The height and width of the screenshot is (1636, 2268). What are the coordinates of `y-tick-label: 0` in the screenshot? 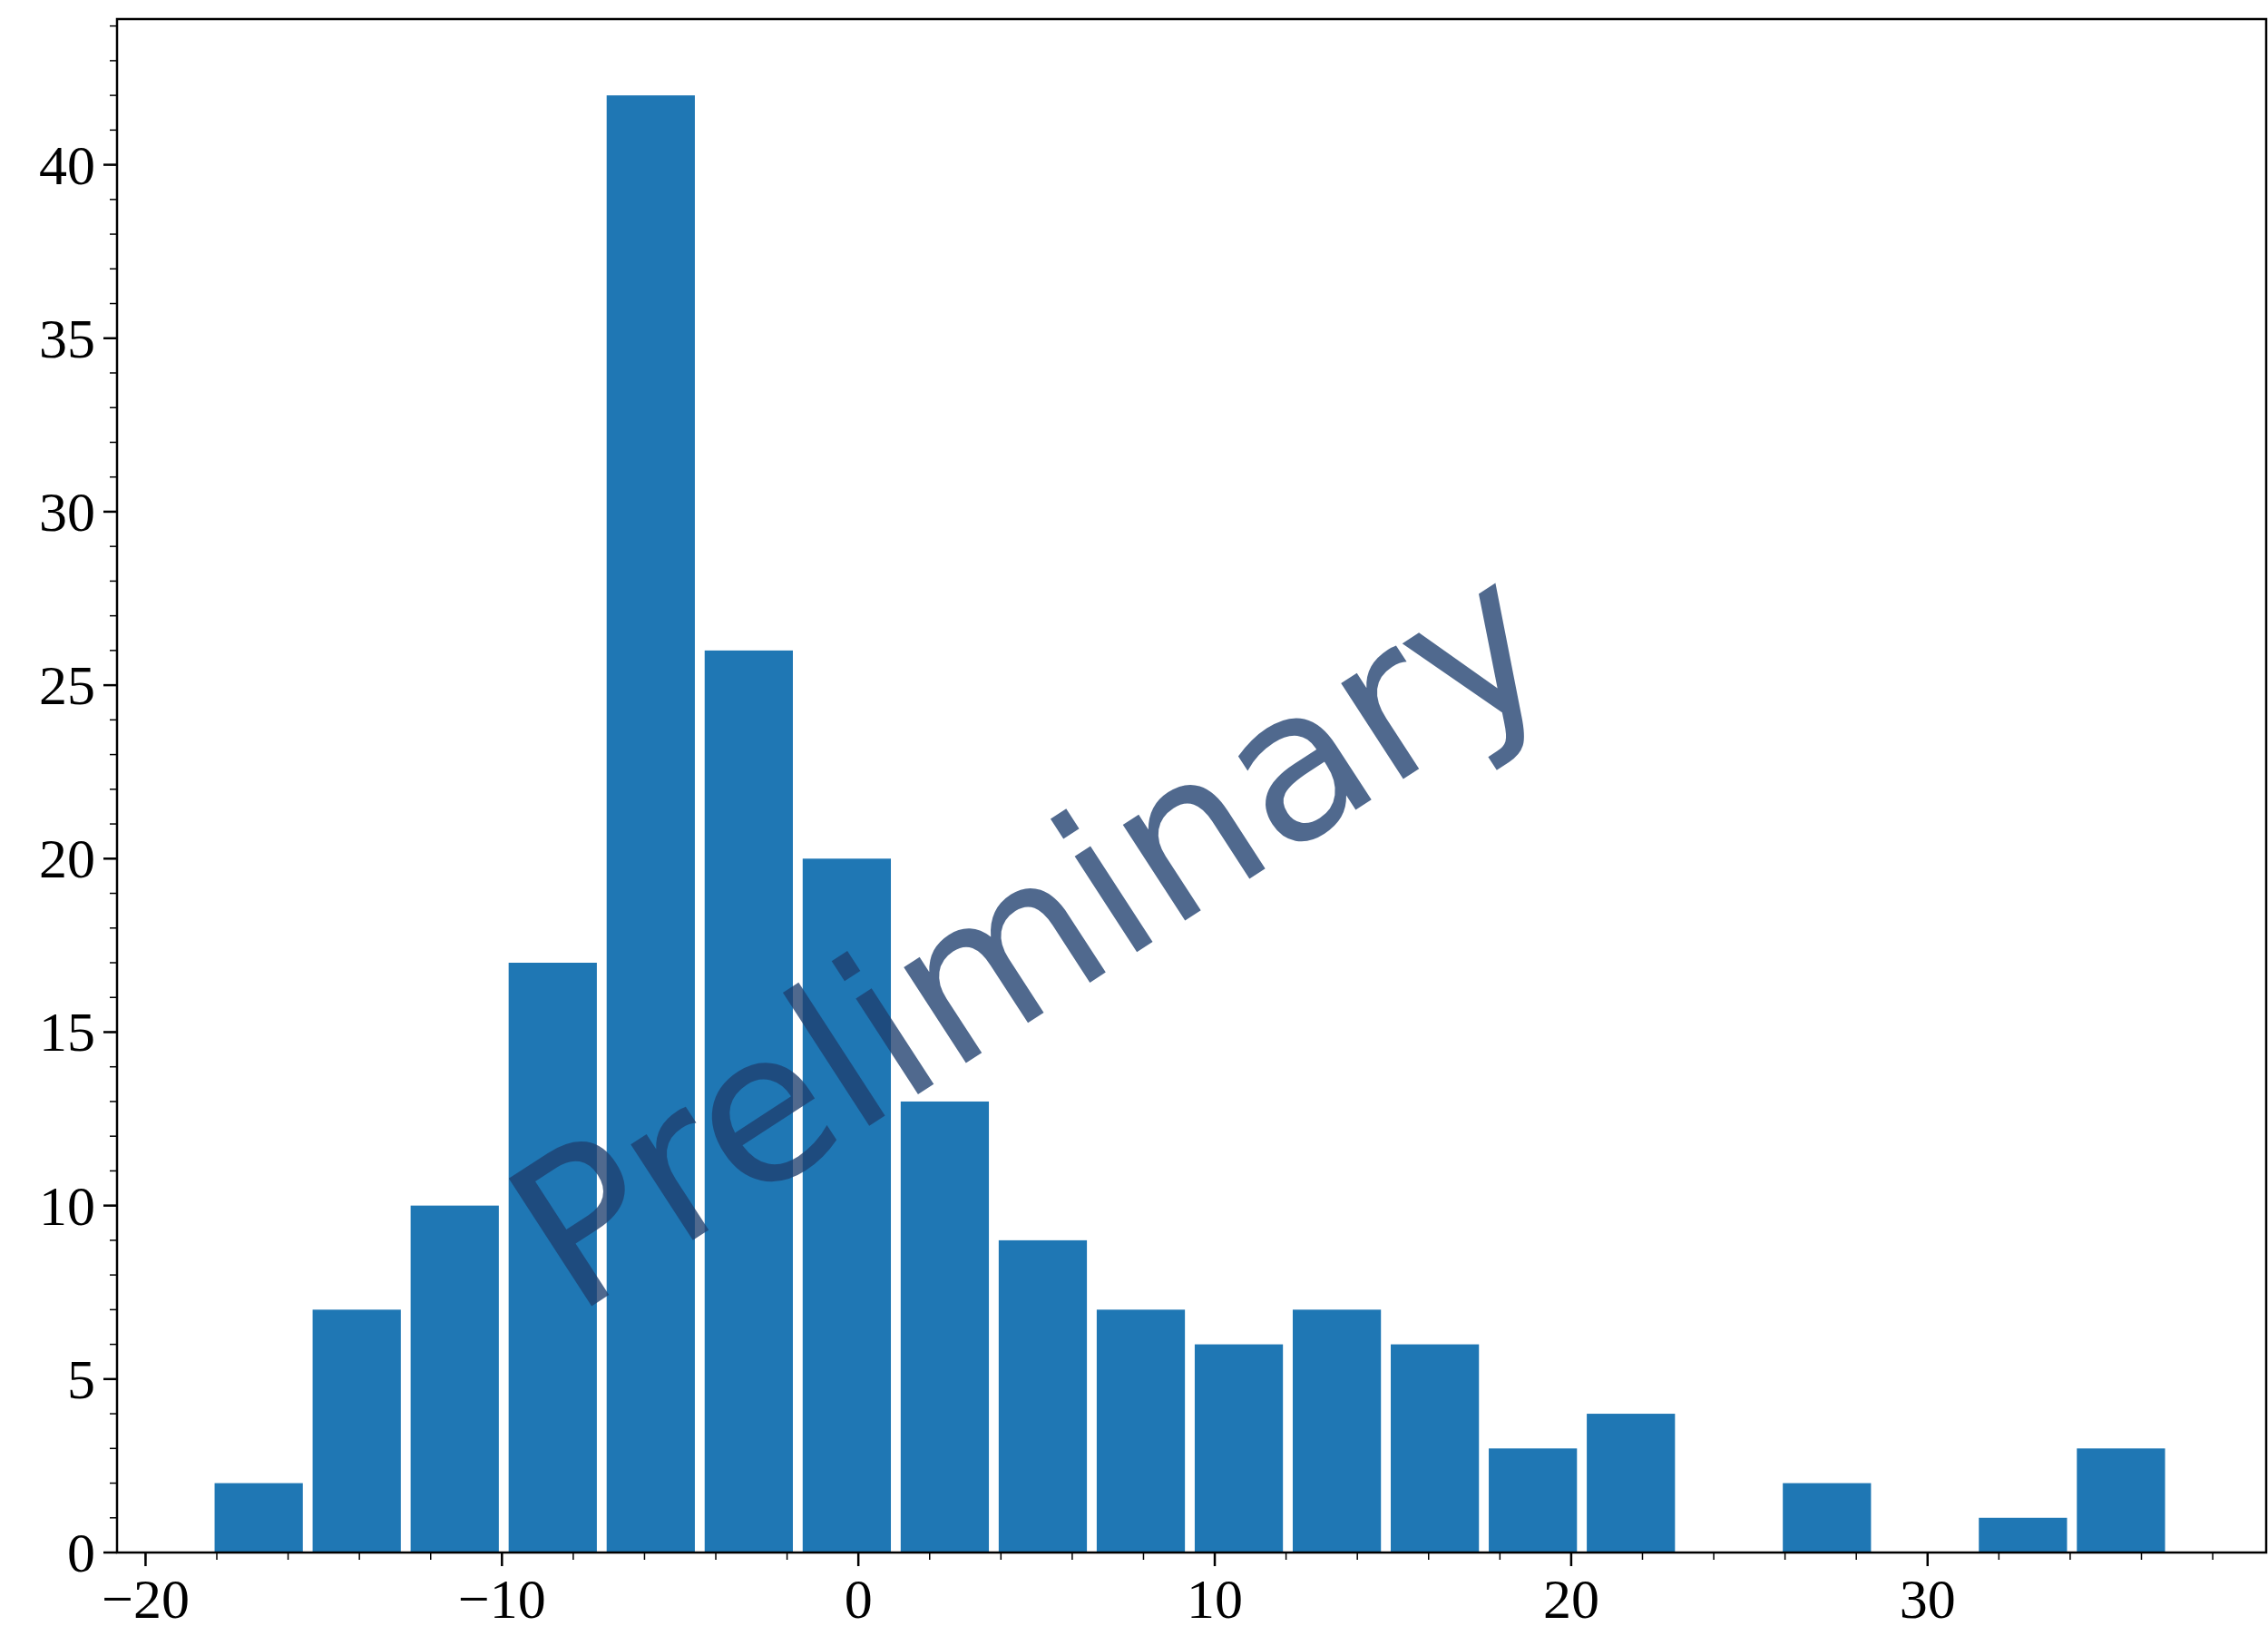 It's located at (81, 1552).